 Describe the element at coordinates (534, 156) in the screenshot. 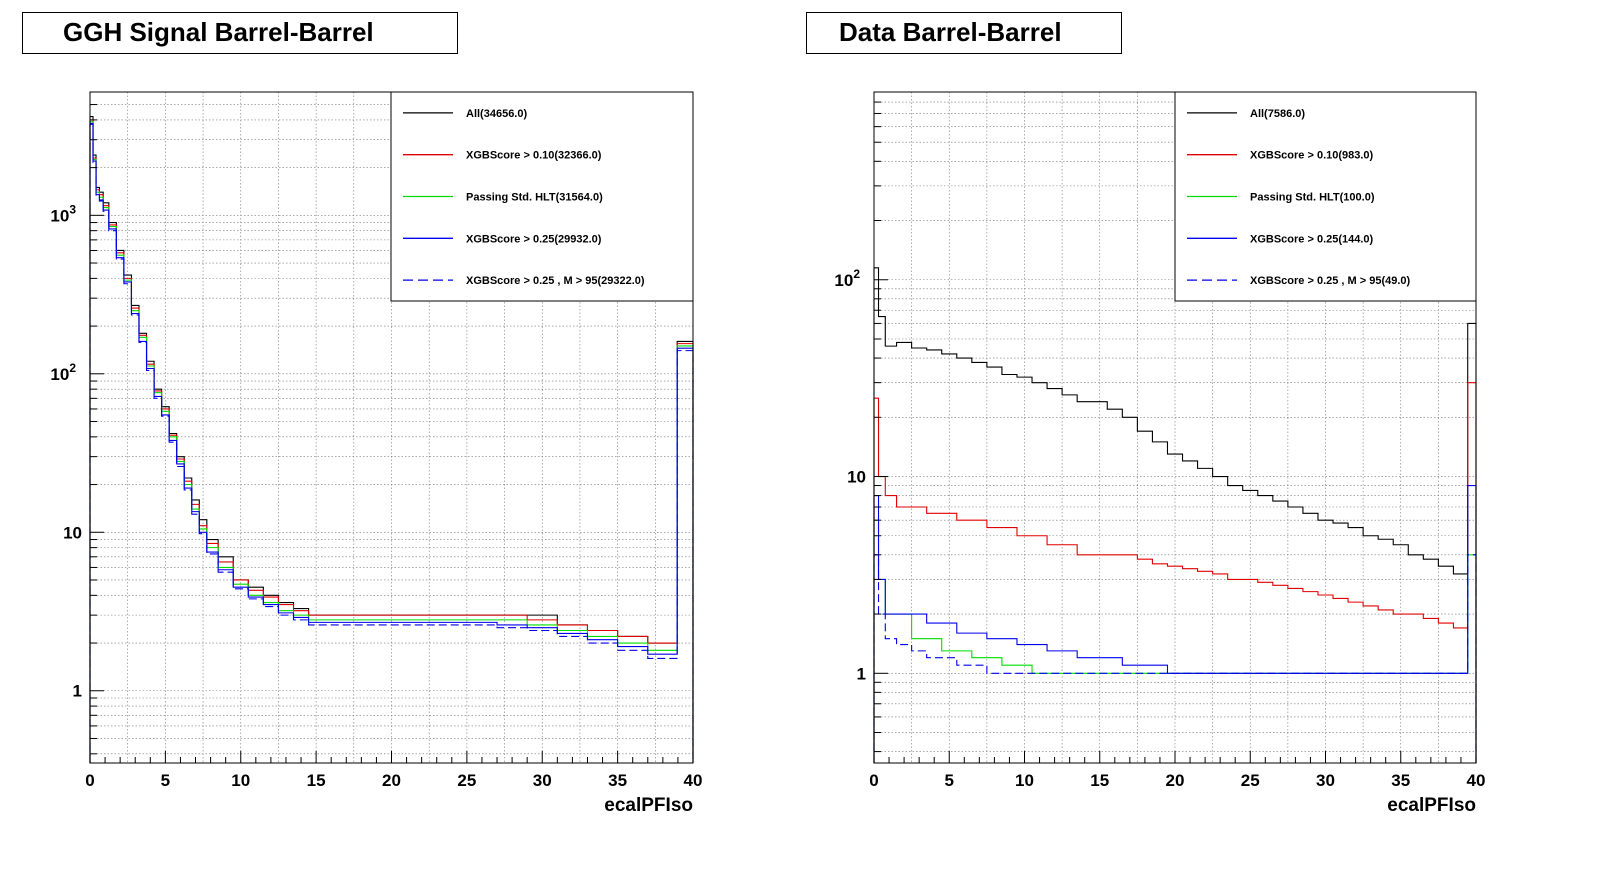

I see `legend-entry: XGBScore > 0.10(32366.0)` at that location.